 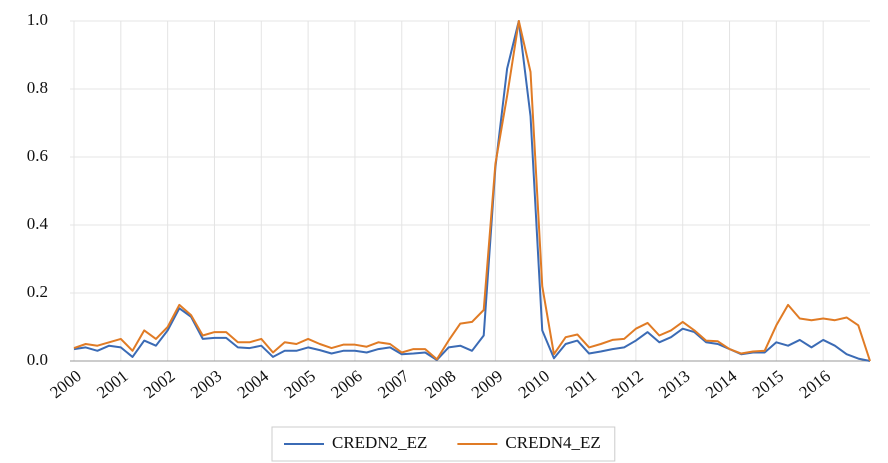 I want to click on x-tick-label: 2010, so click(x=534, y=384).